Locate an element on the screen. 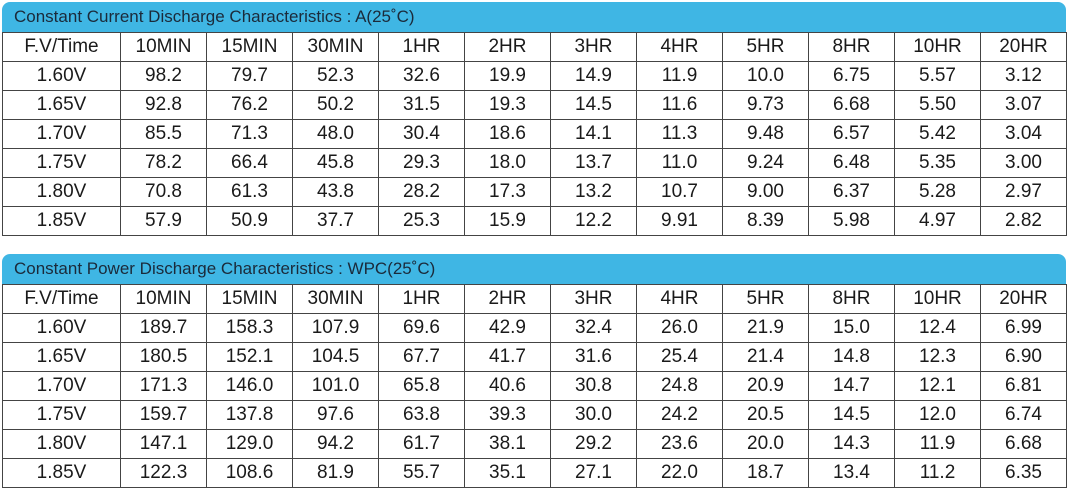 The image size is (1069, 495). column-header: 2HR is located at coordinates (507, 47).